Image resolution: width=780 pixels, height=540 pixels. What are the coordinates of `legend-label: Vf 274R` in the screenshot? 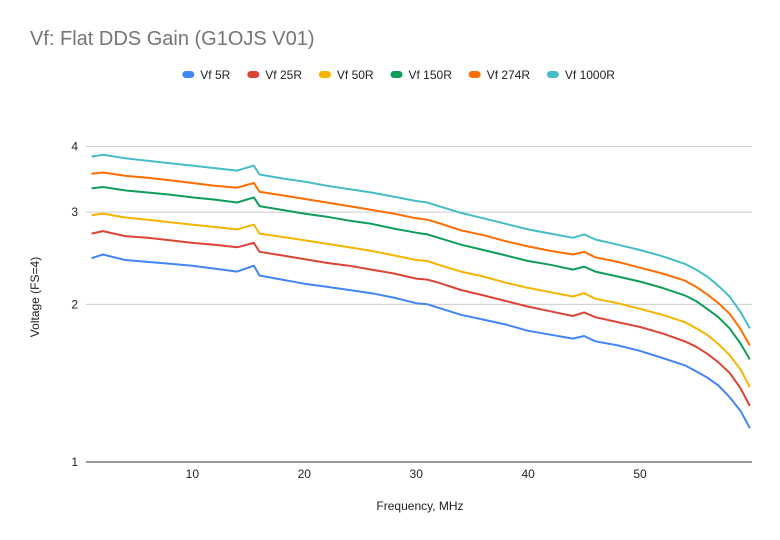 It's located at (509, 75).